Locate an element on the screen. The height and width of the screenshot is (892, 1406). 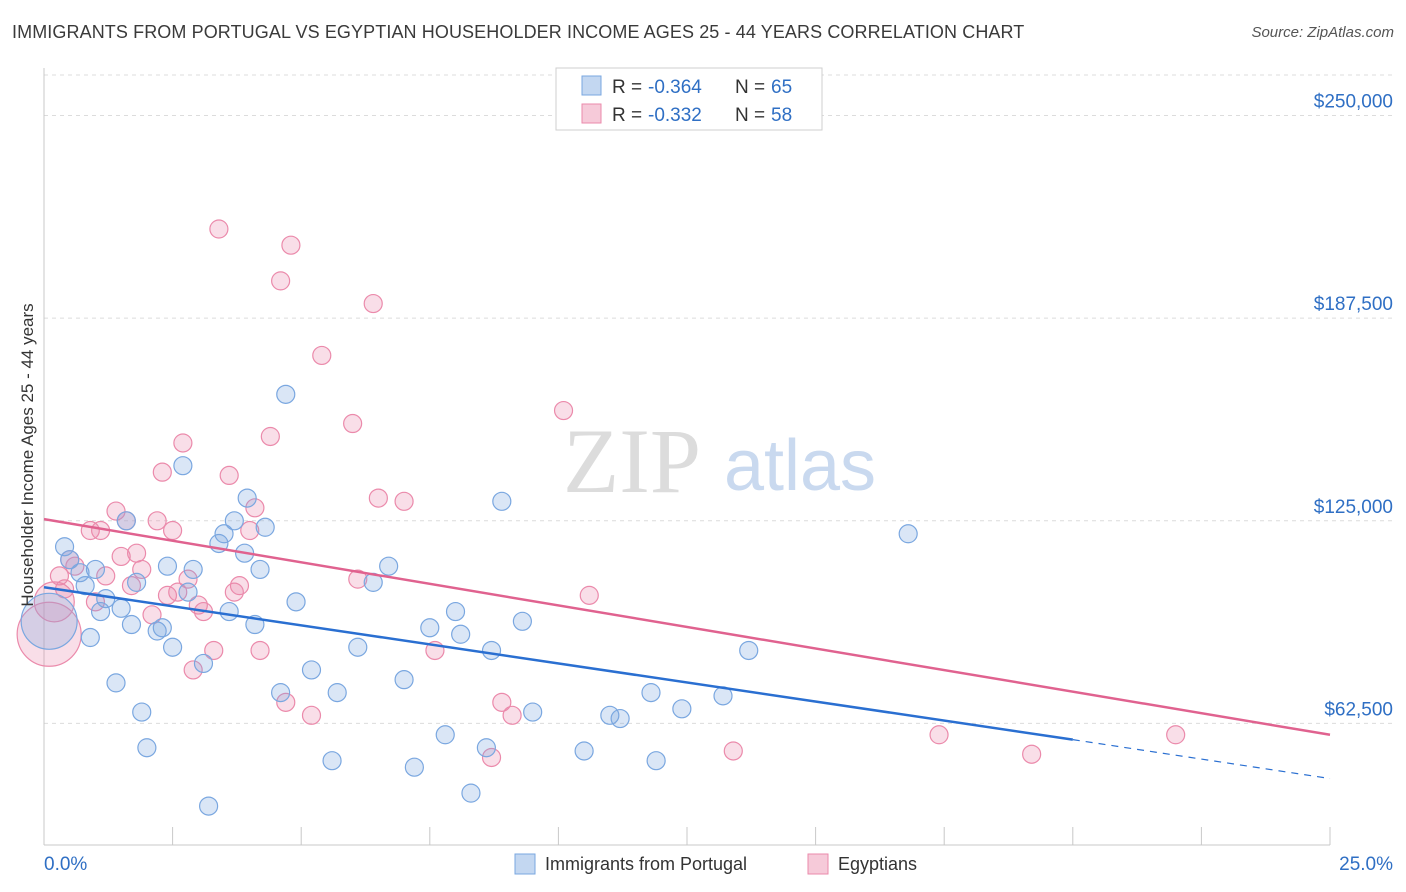
x-tick-label: 25.0% is located at coordinates (1366, 864).